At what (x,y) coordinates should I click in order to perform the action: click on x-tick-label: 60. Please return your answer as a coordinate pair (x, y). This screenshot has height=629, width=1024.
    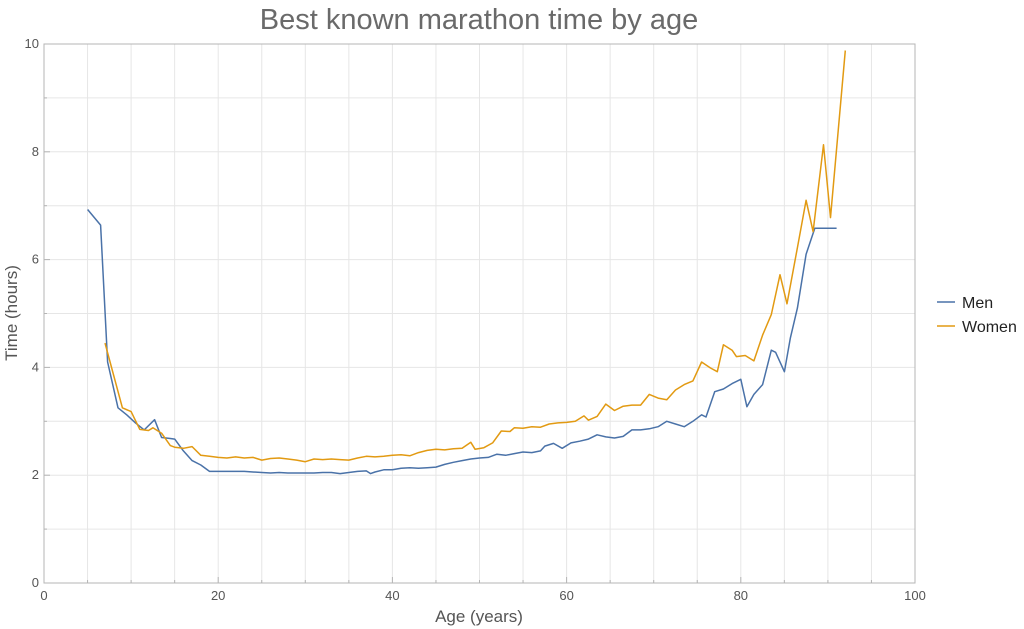
    Looking at the image, I should click on (566, 595).